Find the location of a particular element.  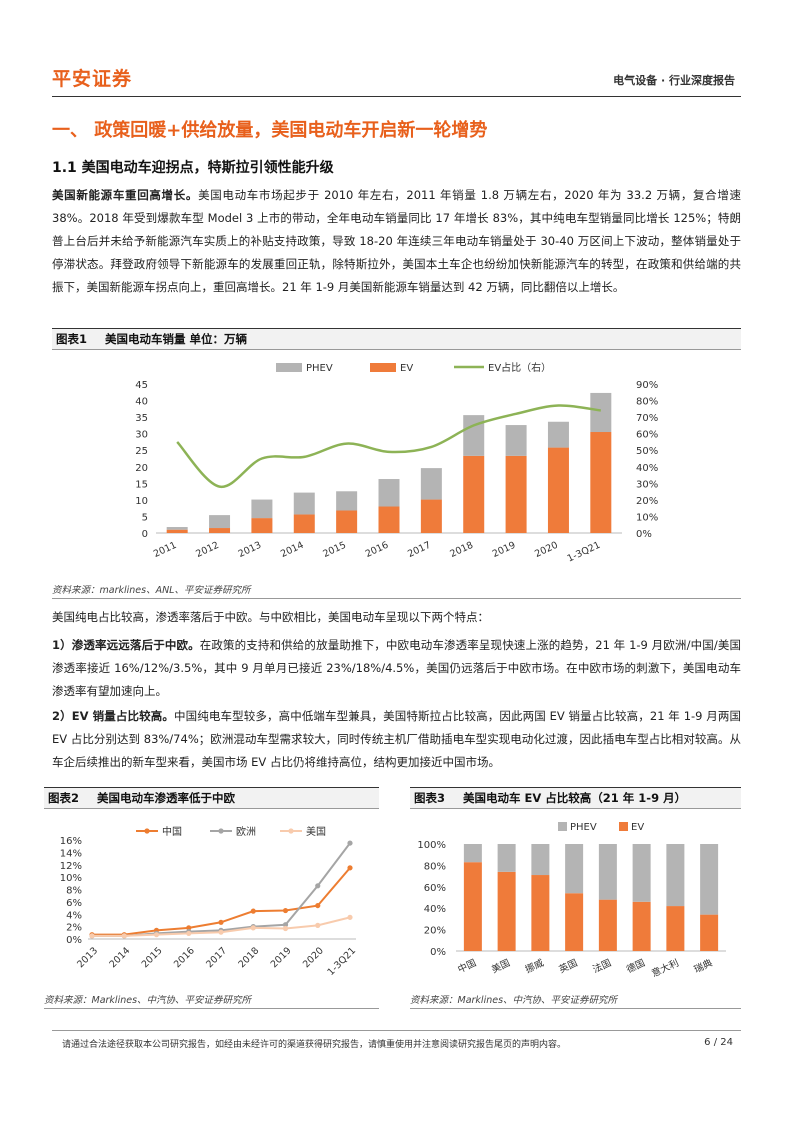

figure-2-number: 图表2 is located at coordinates (64, 798).